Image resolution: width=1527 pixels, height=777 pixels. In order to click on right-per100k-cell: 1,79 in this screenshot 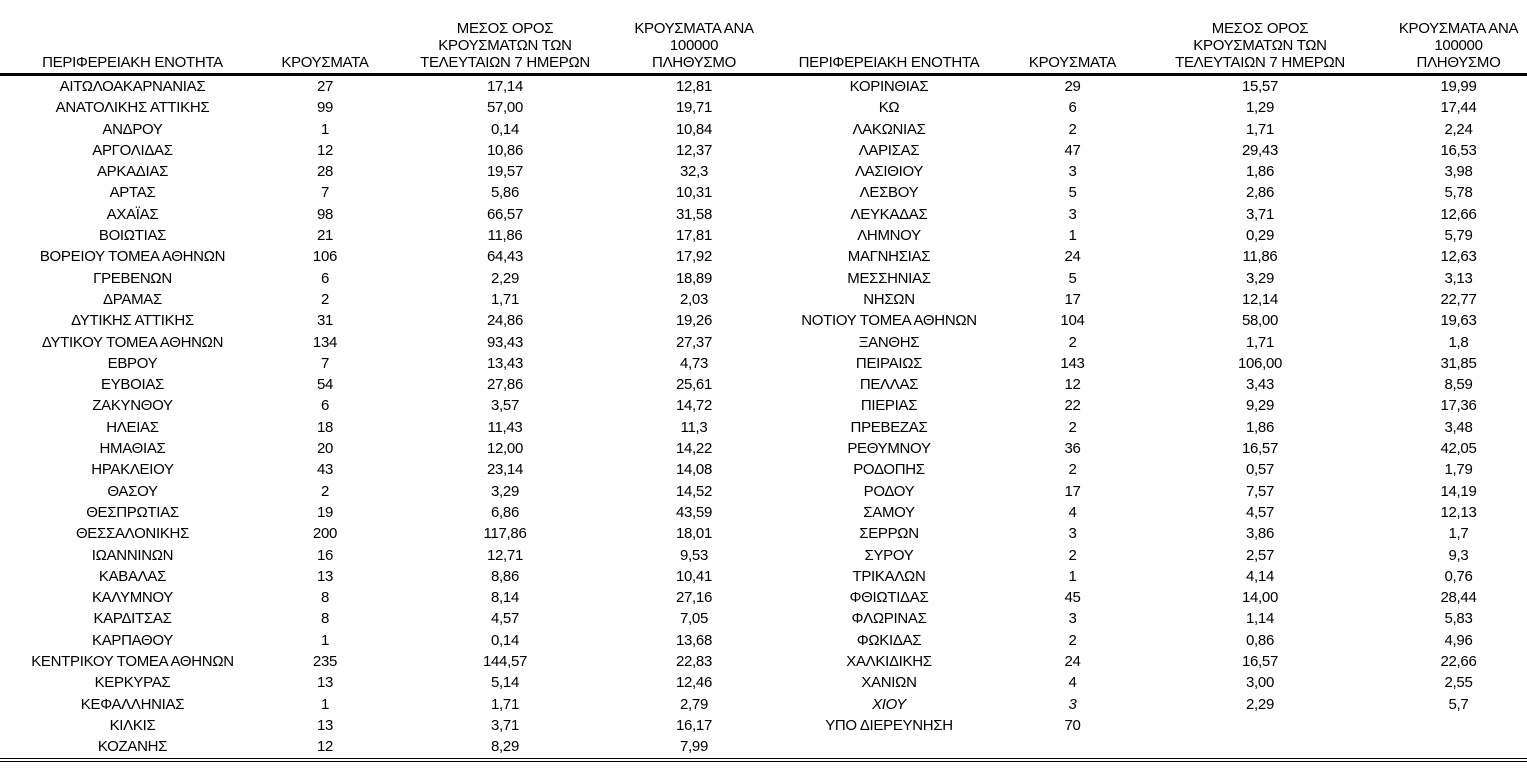, I will do `click(1458, 470)`.